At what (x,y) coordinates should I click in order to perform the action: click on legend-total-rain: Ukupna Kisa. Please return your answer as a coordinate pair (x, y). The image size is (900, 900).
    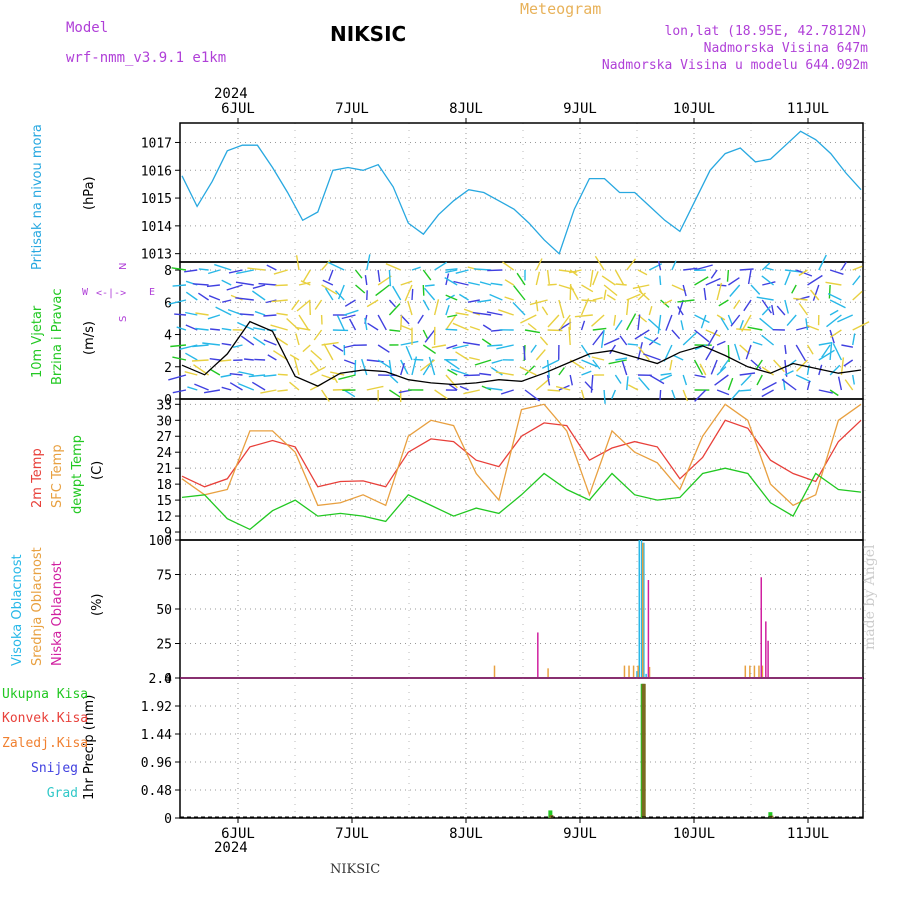
    Looking at the image, I should click on (45, 694).